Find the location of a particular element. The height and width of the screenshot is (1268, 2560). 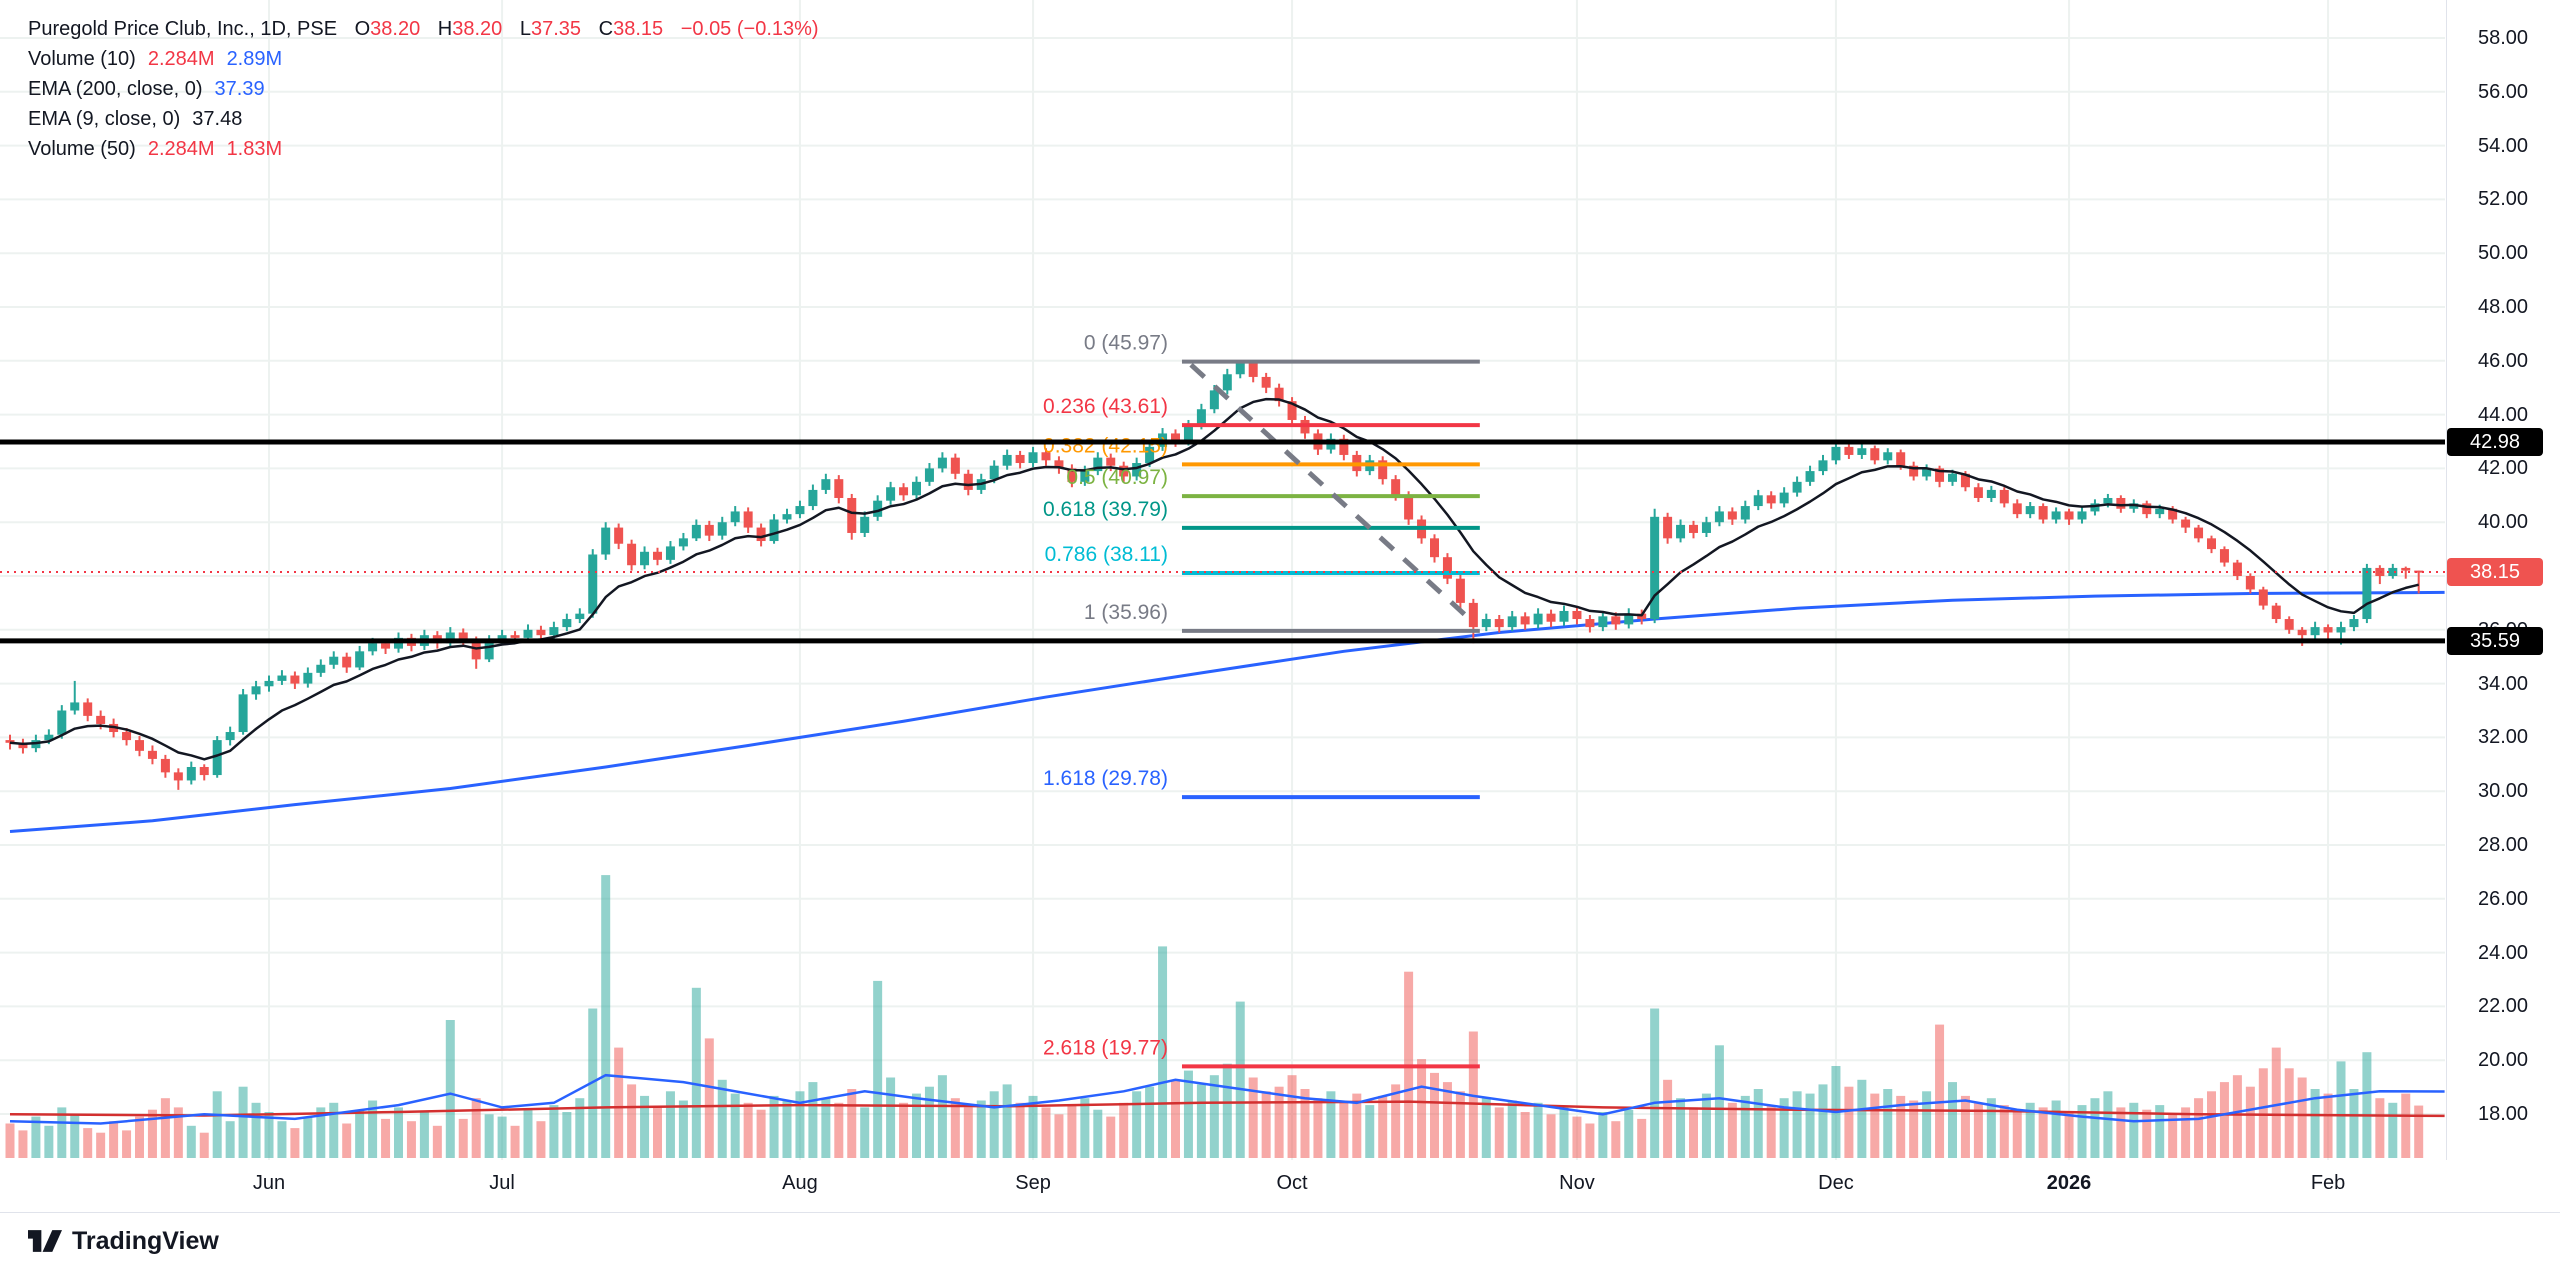

legend-row-indicator-1: EMA (200, close, 0) 37.39 is located at coordinates (423, 89).